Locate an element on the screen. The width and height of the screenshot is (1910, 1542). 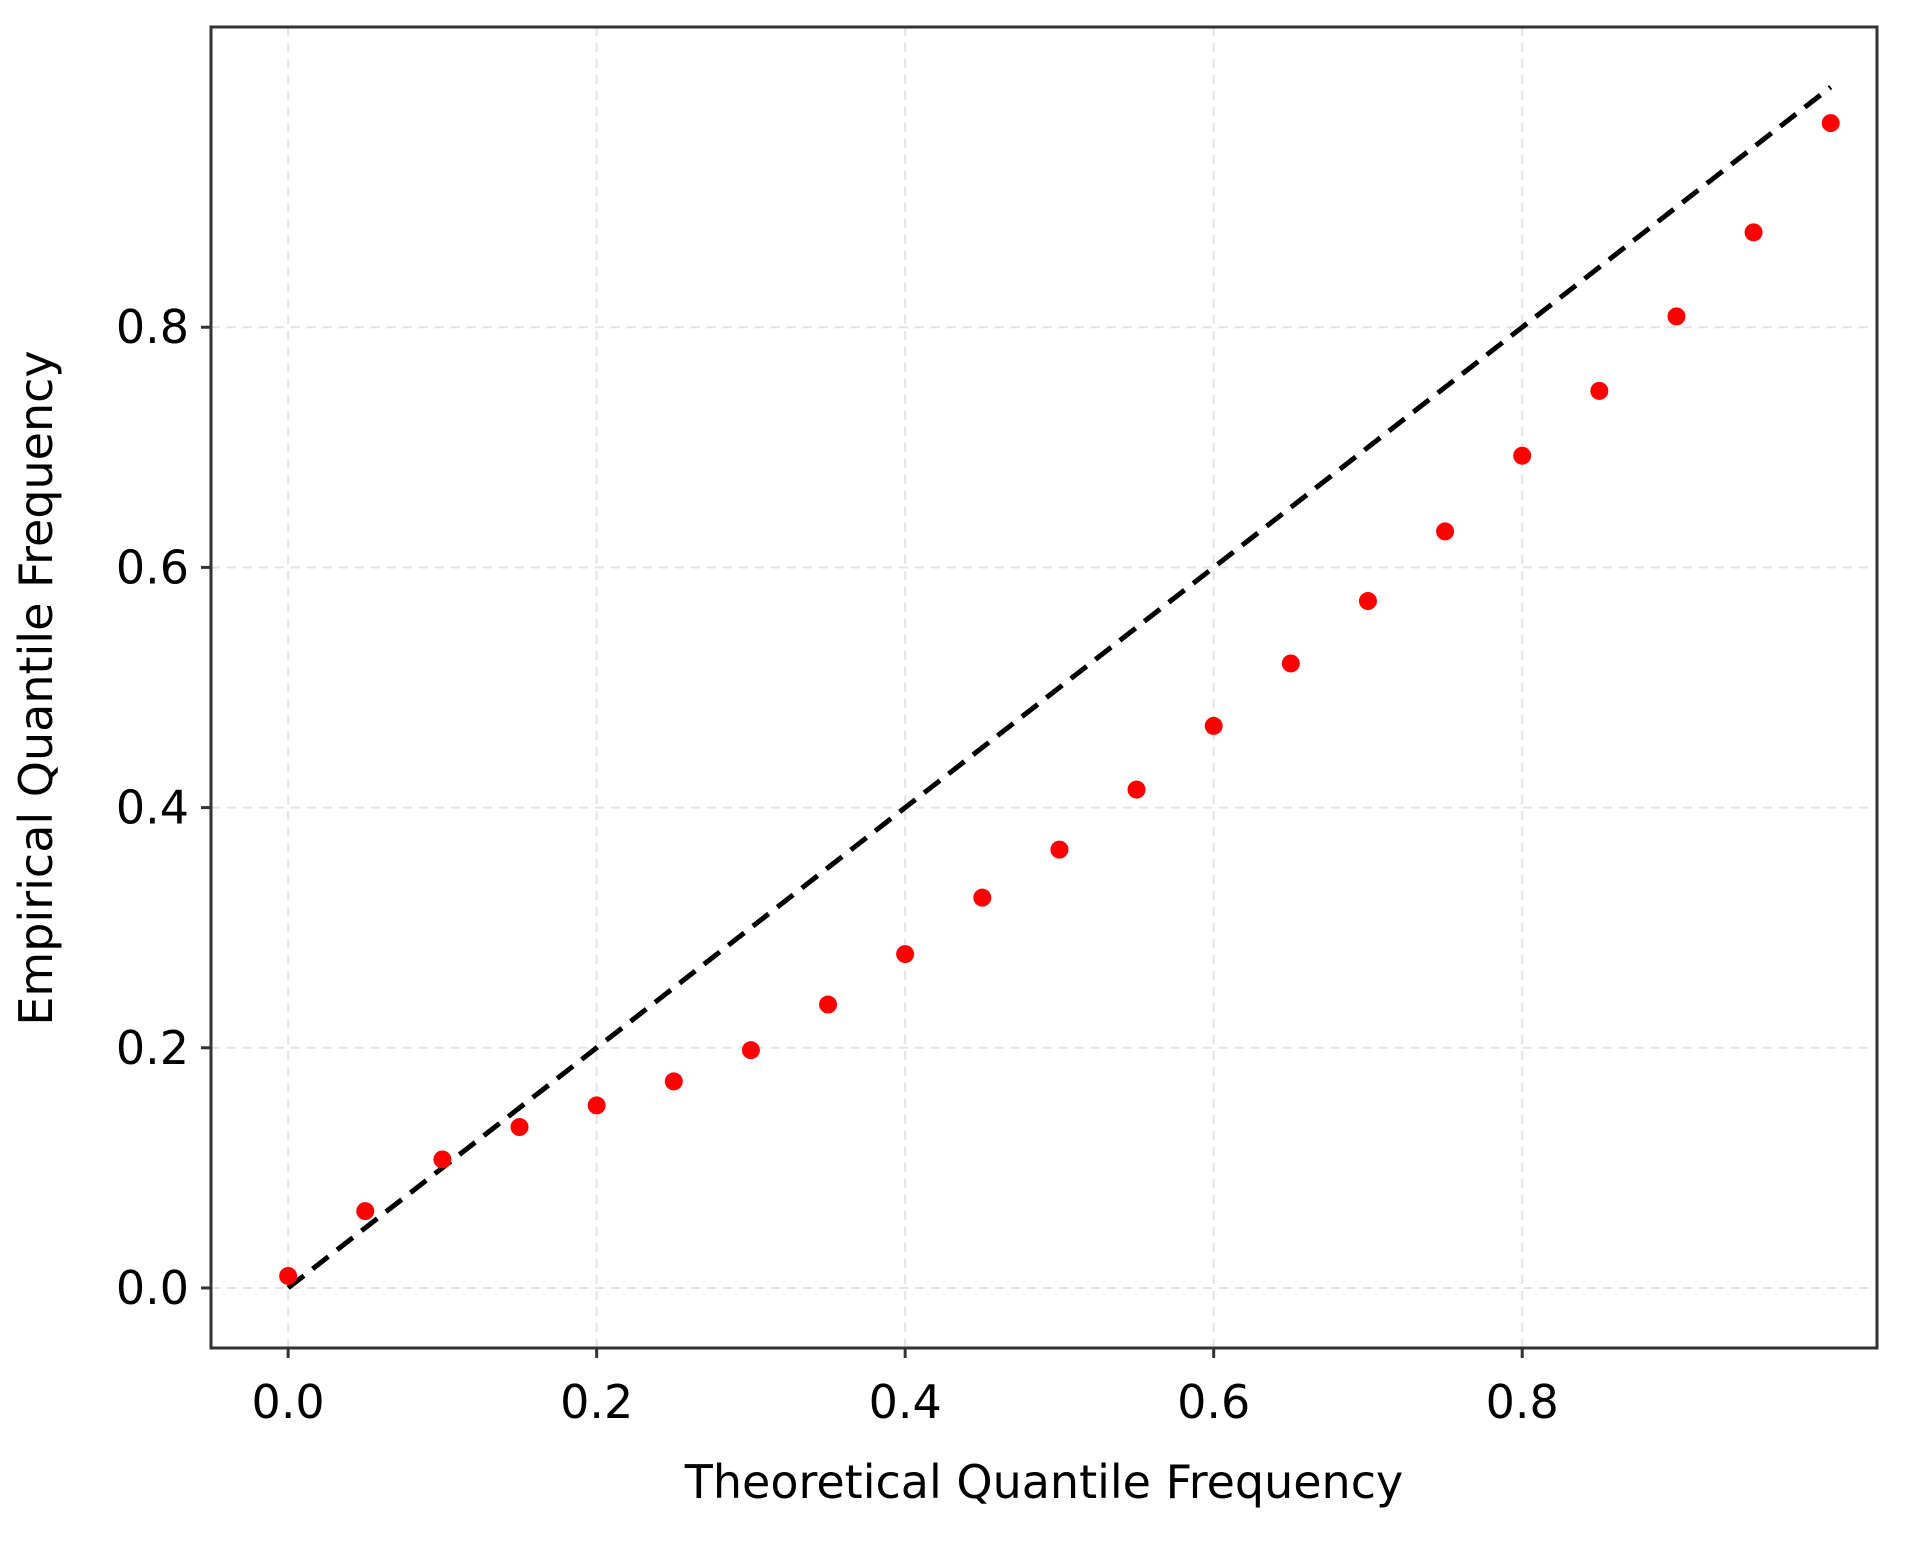
y-axis-label: Empirical Quantile Frequency is located at coordinates (36, 687).